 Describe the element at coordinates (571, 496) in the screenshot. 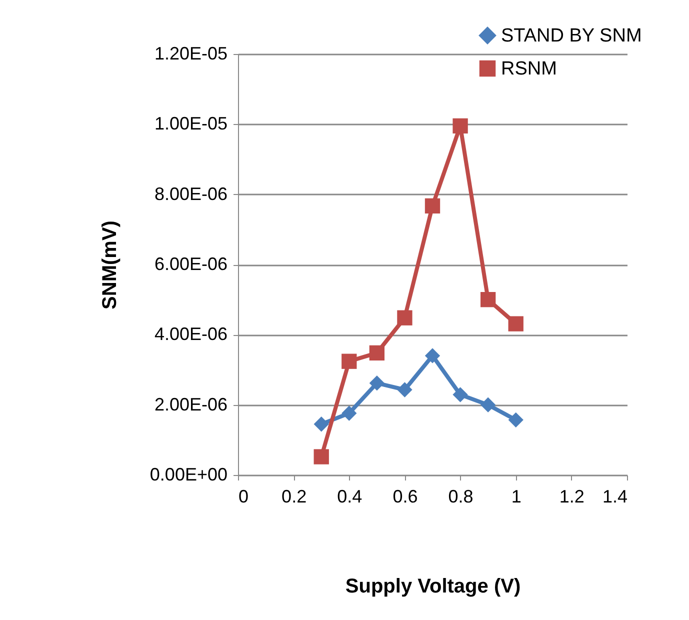

I see `x-tick-label: 1.2` at that location.